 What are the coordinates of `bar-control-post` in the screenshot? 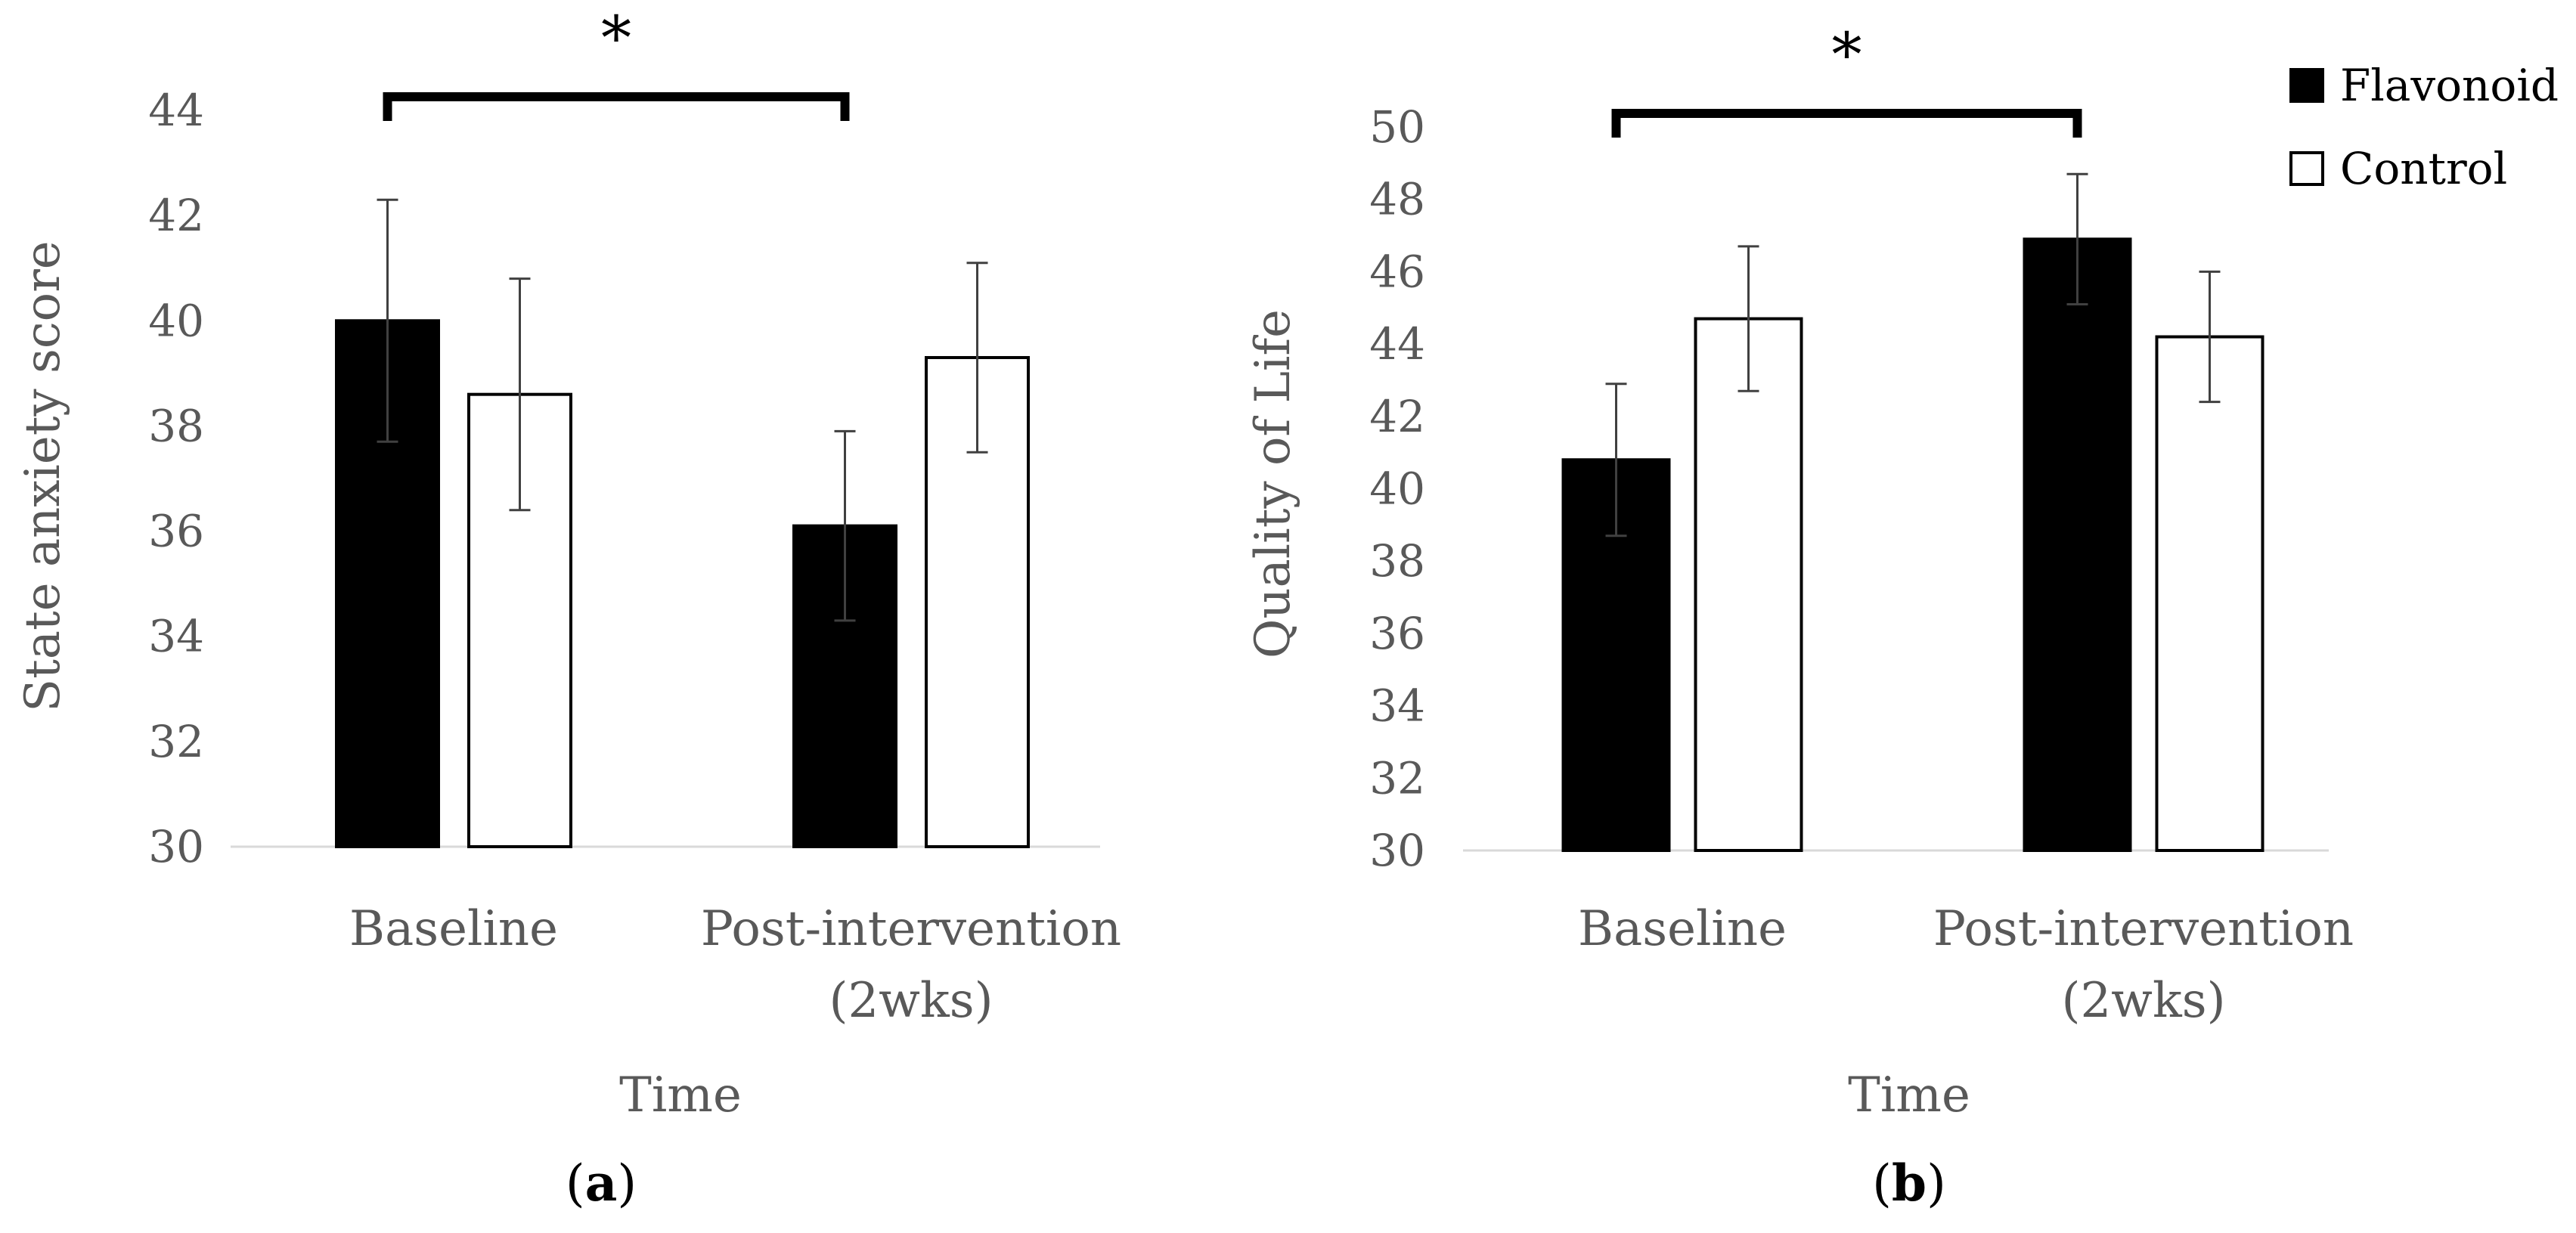 It's located at (2209, 593).